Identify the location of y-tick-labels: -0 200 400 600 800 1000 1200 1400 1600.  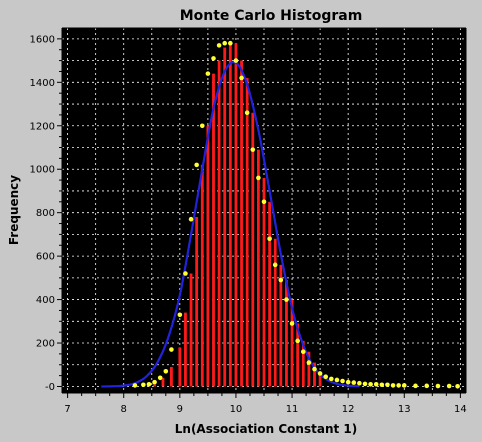
(42, 213).